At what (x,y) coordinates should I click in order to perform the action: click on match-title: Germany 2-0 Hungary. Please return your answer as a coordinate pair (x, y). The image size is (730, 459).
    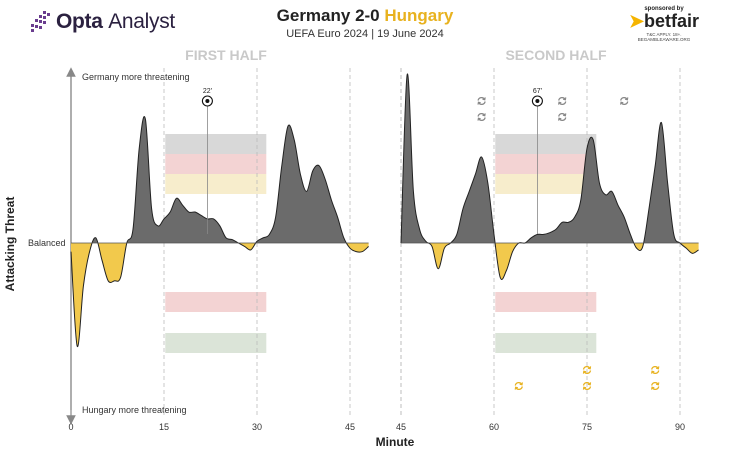
    Looking at the image, I should click on (365, 16).